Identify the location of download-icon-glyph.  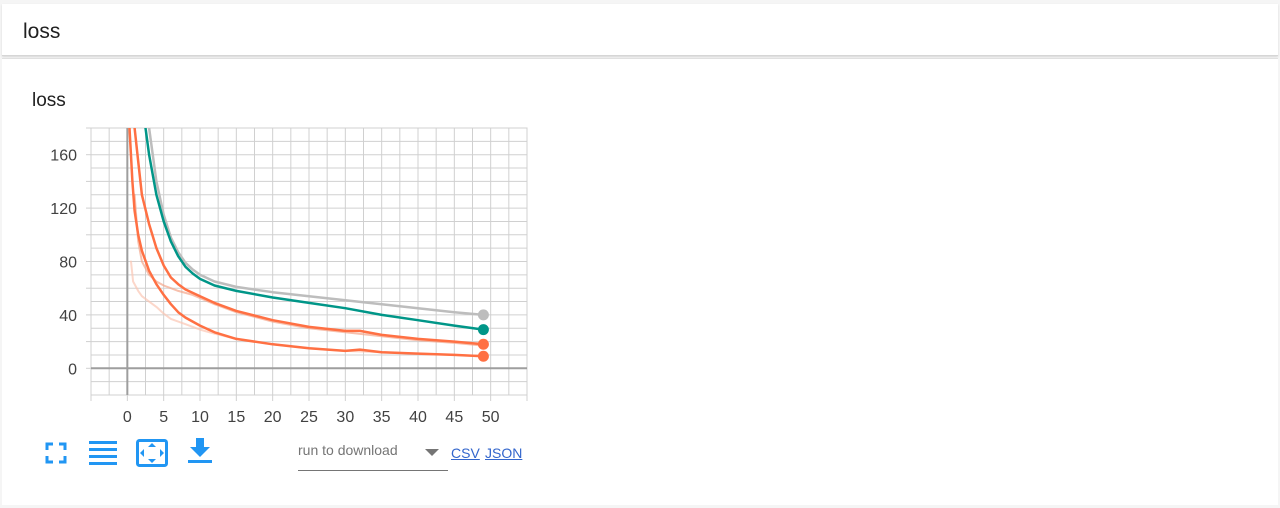
(200, 450).